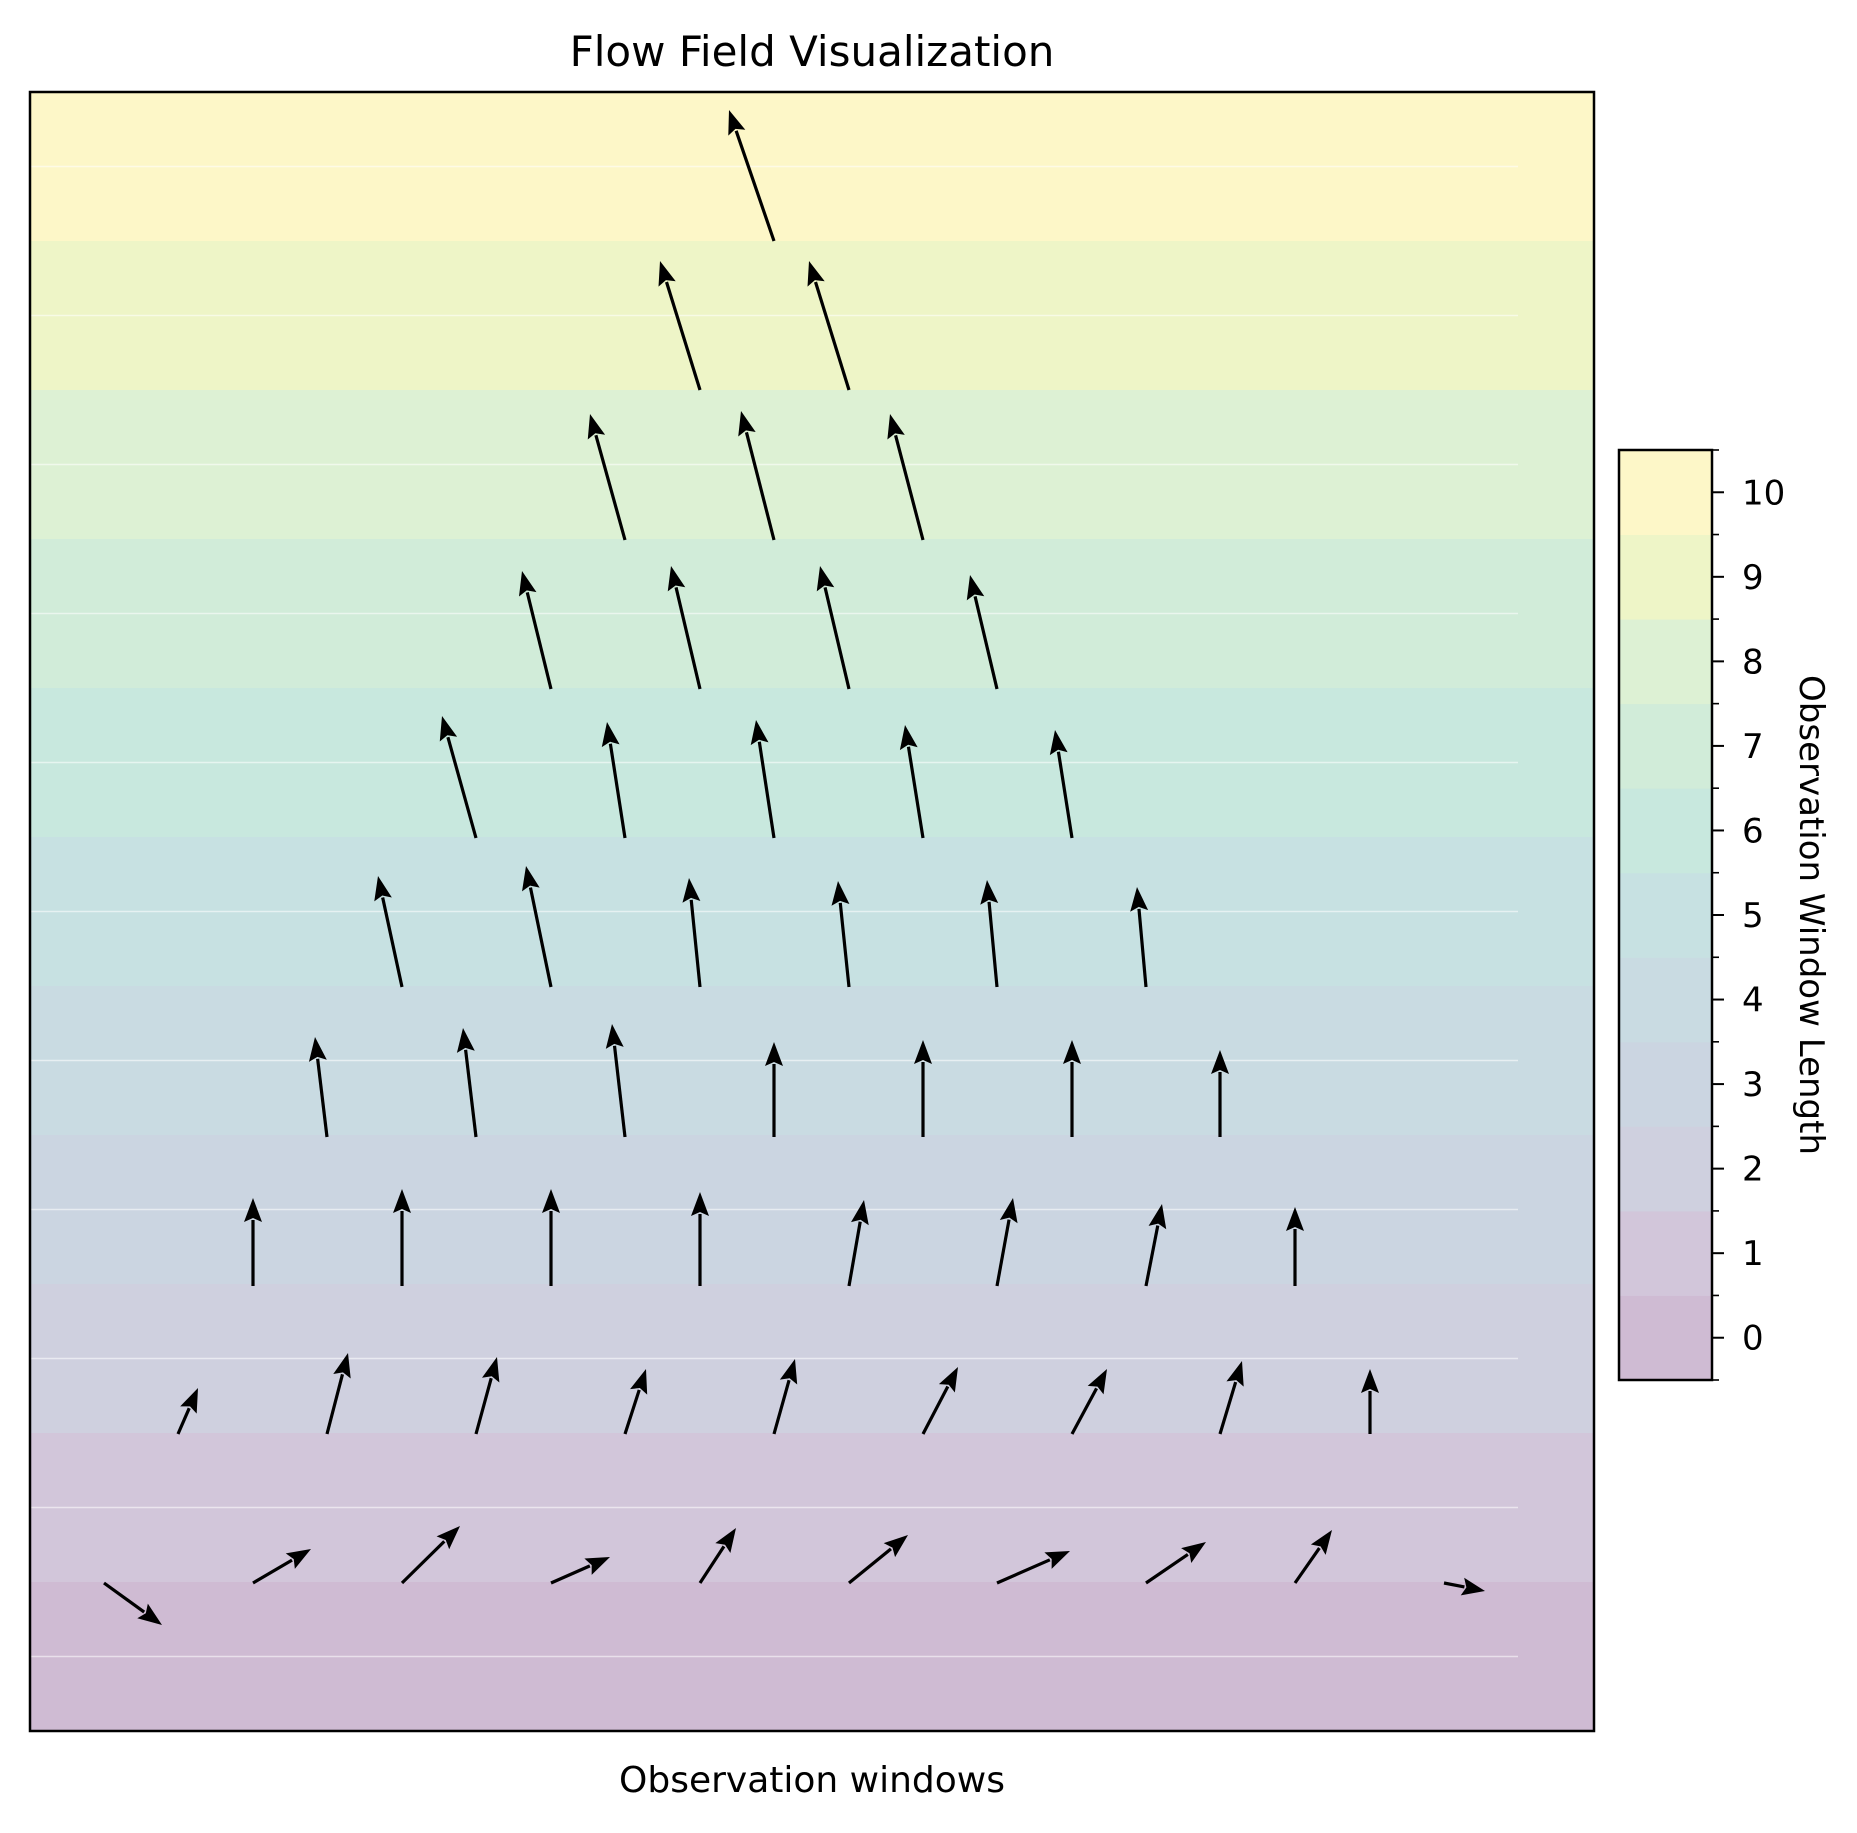 This screenshot has width=1857, height=1833. What do you see at coordinates (1753, 916) in the screenshot?
I see `colorbar-tick-label: 5` at bounding box center [1753, 916].